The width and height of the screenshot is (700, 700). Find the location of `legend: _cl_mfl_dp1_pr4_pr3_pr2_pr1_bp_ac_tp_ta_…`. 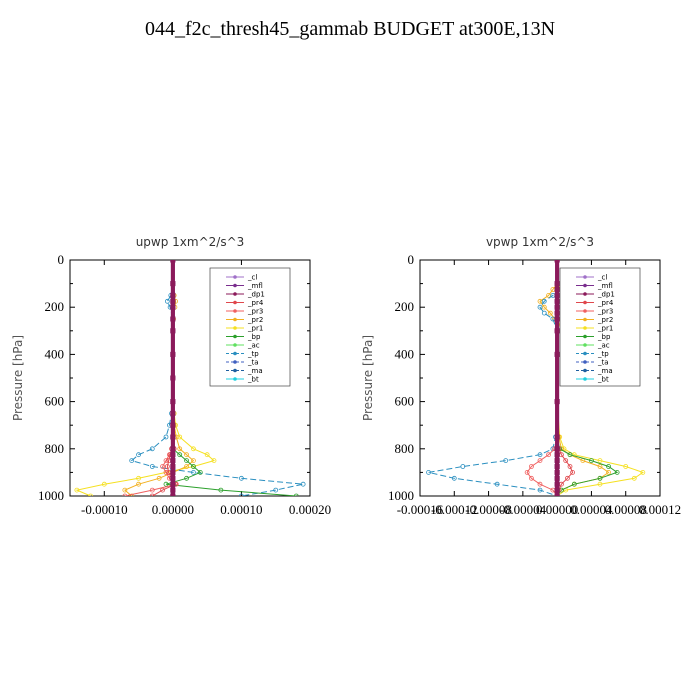

legend: _cl_mfl_dp1_pr4_pr3_pr2_pr1_bp_ac_tp_ta_… is located at coordinates (600, 327).